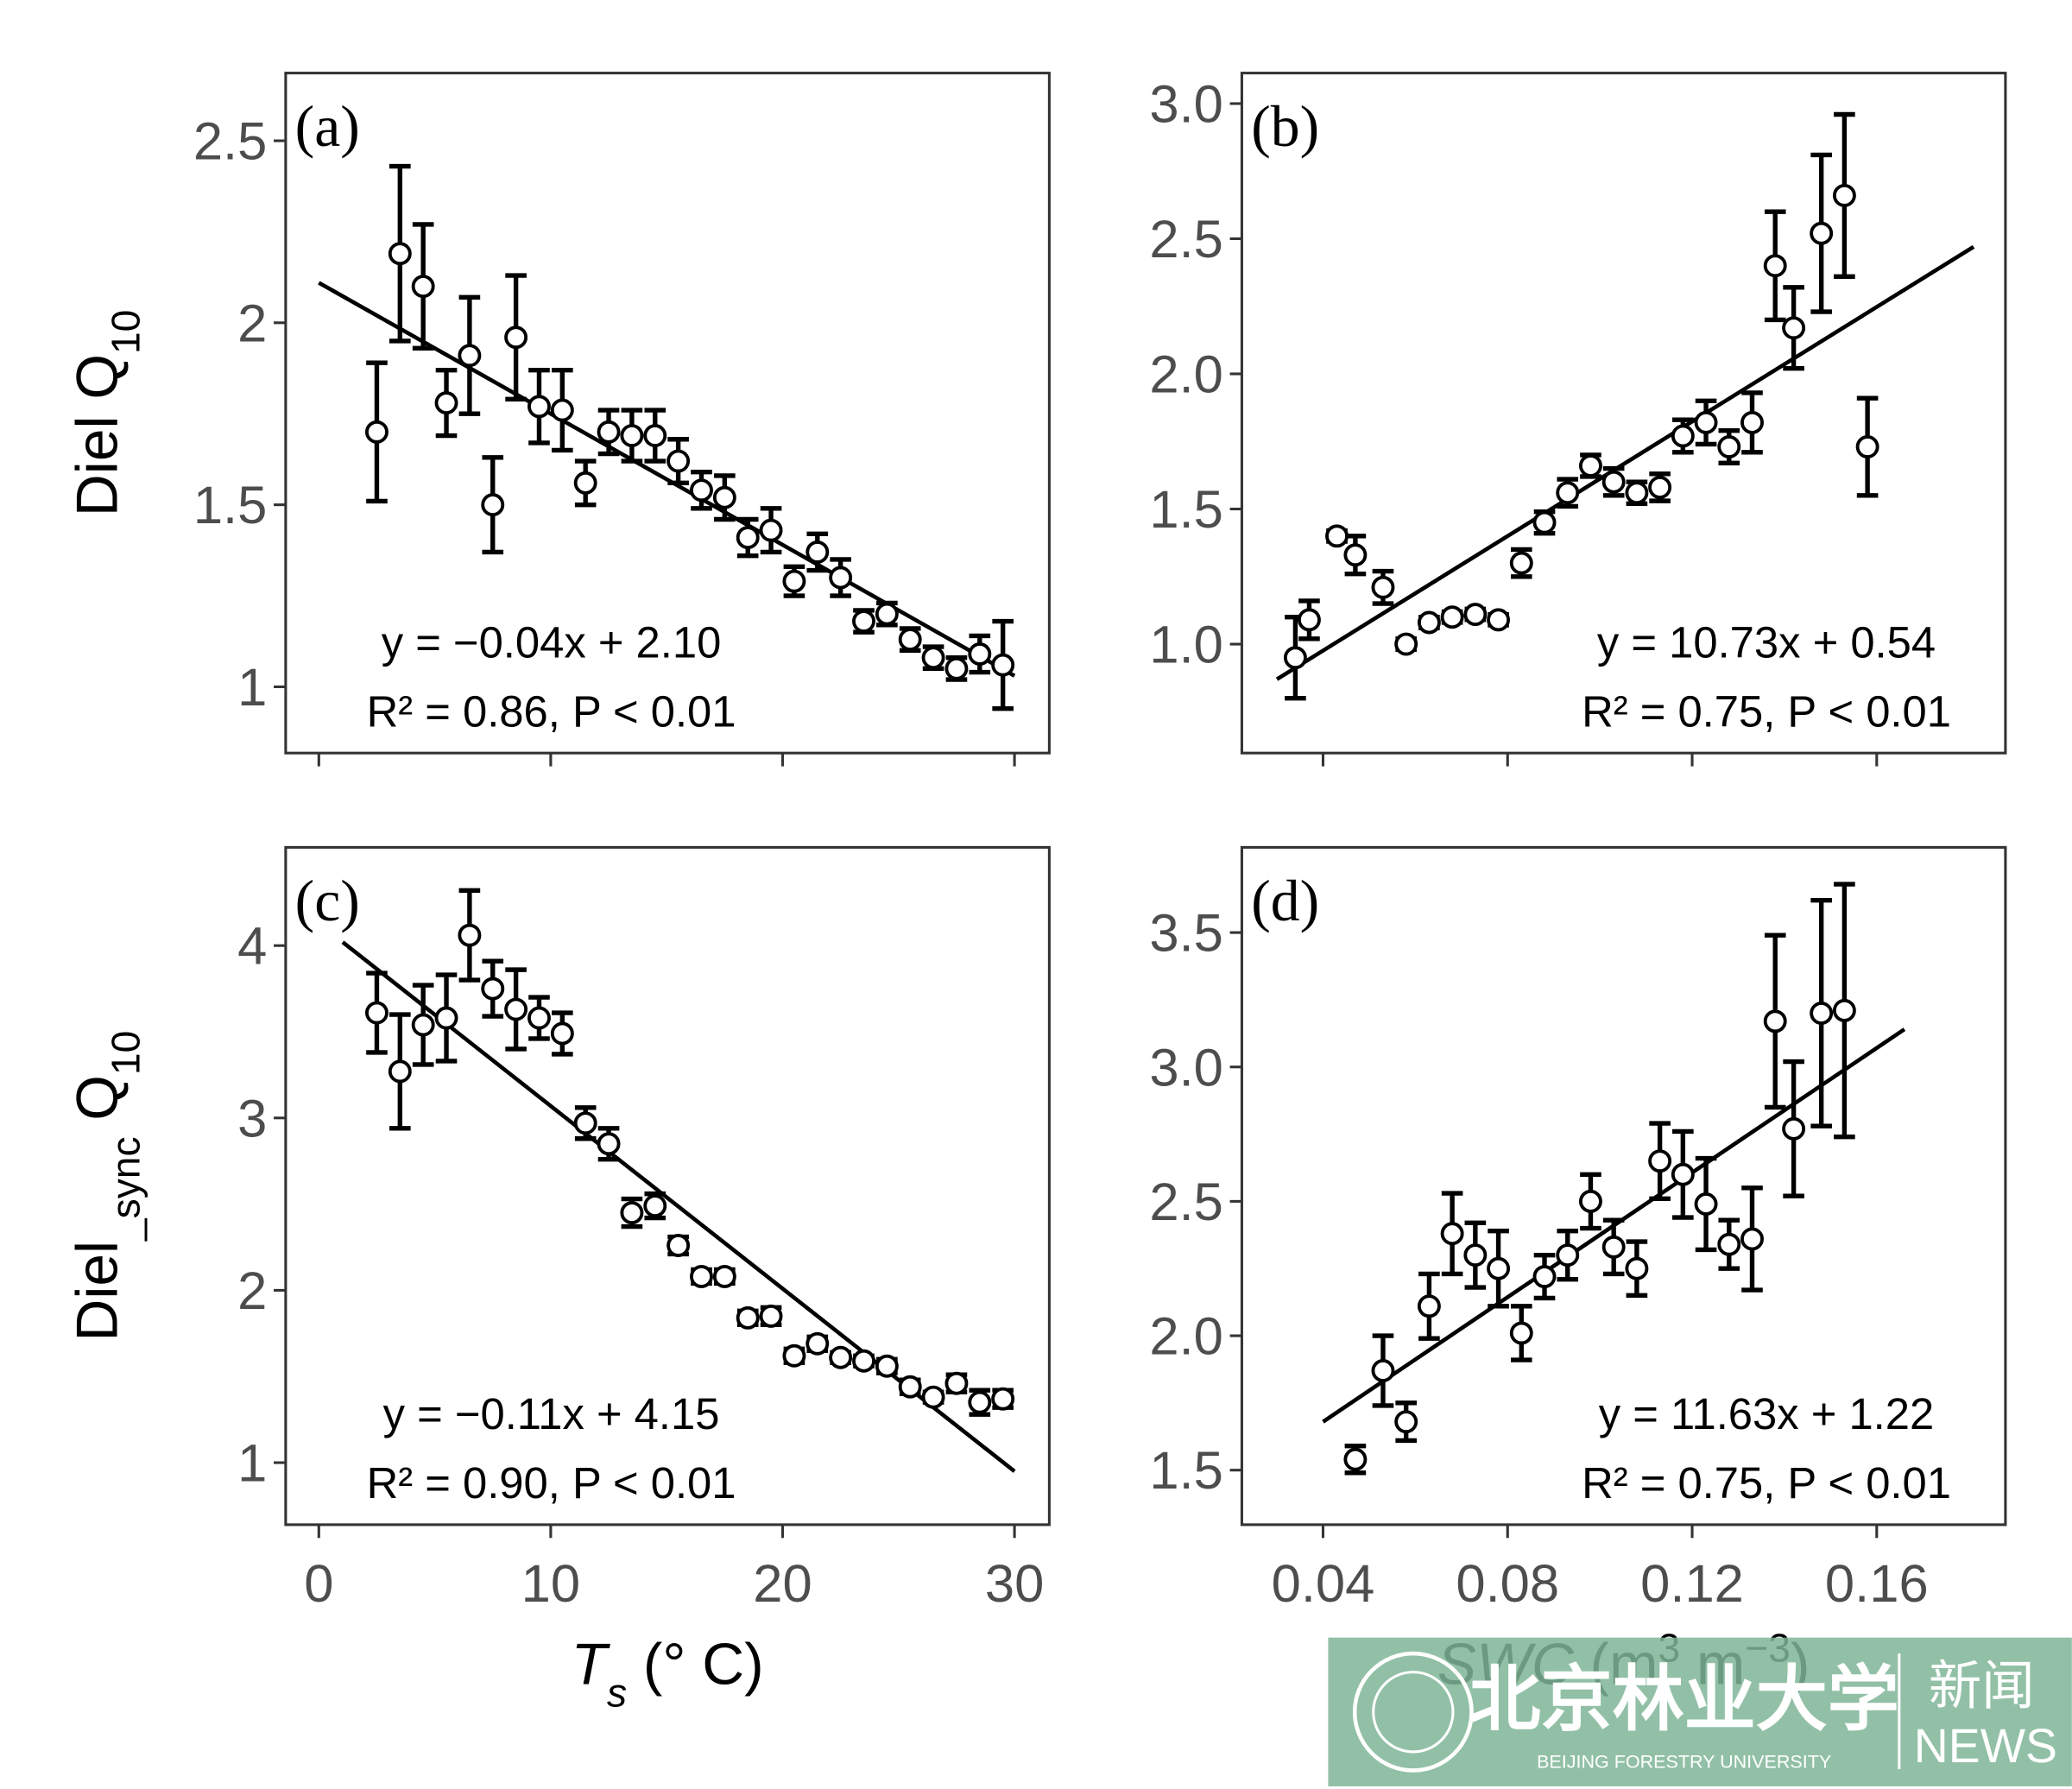  I want to click on x-tick-label: 0.12, so click(1692, 1584).